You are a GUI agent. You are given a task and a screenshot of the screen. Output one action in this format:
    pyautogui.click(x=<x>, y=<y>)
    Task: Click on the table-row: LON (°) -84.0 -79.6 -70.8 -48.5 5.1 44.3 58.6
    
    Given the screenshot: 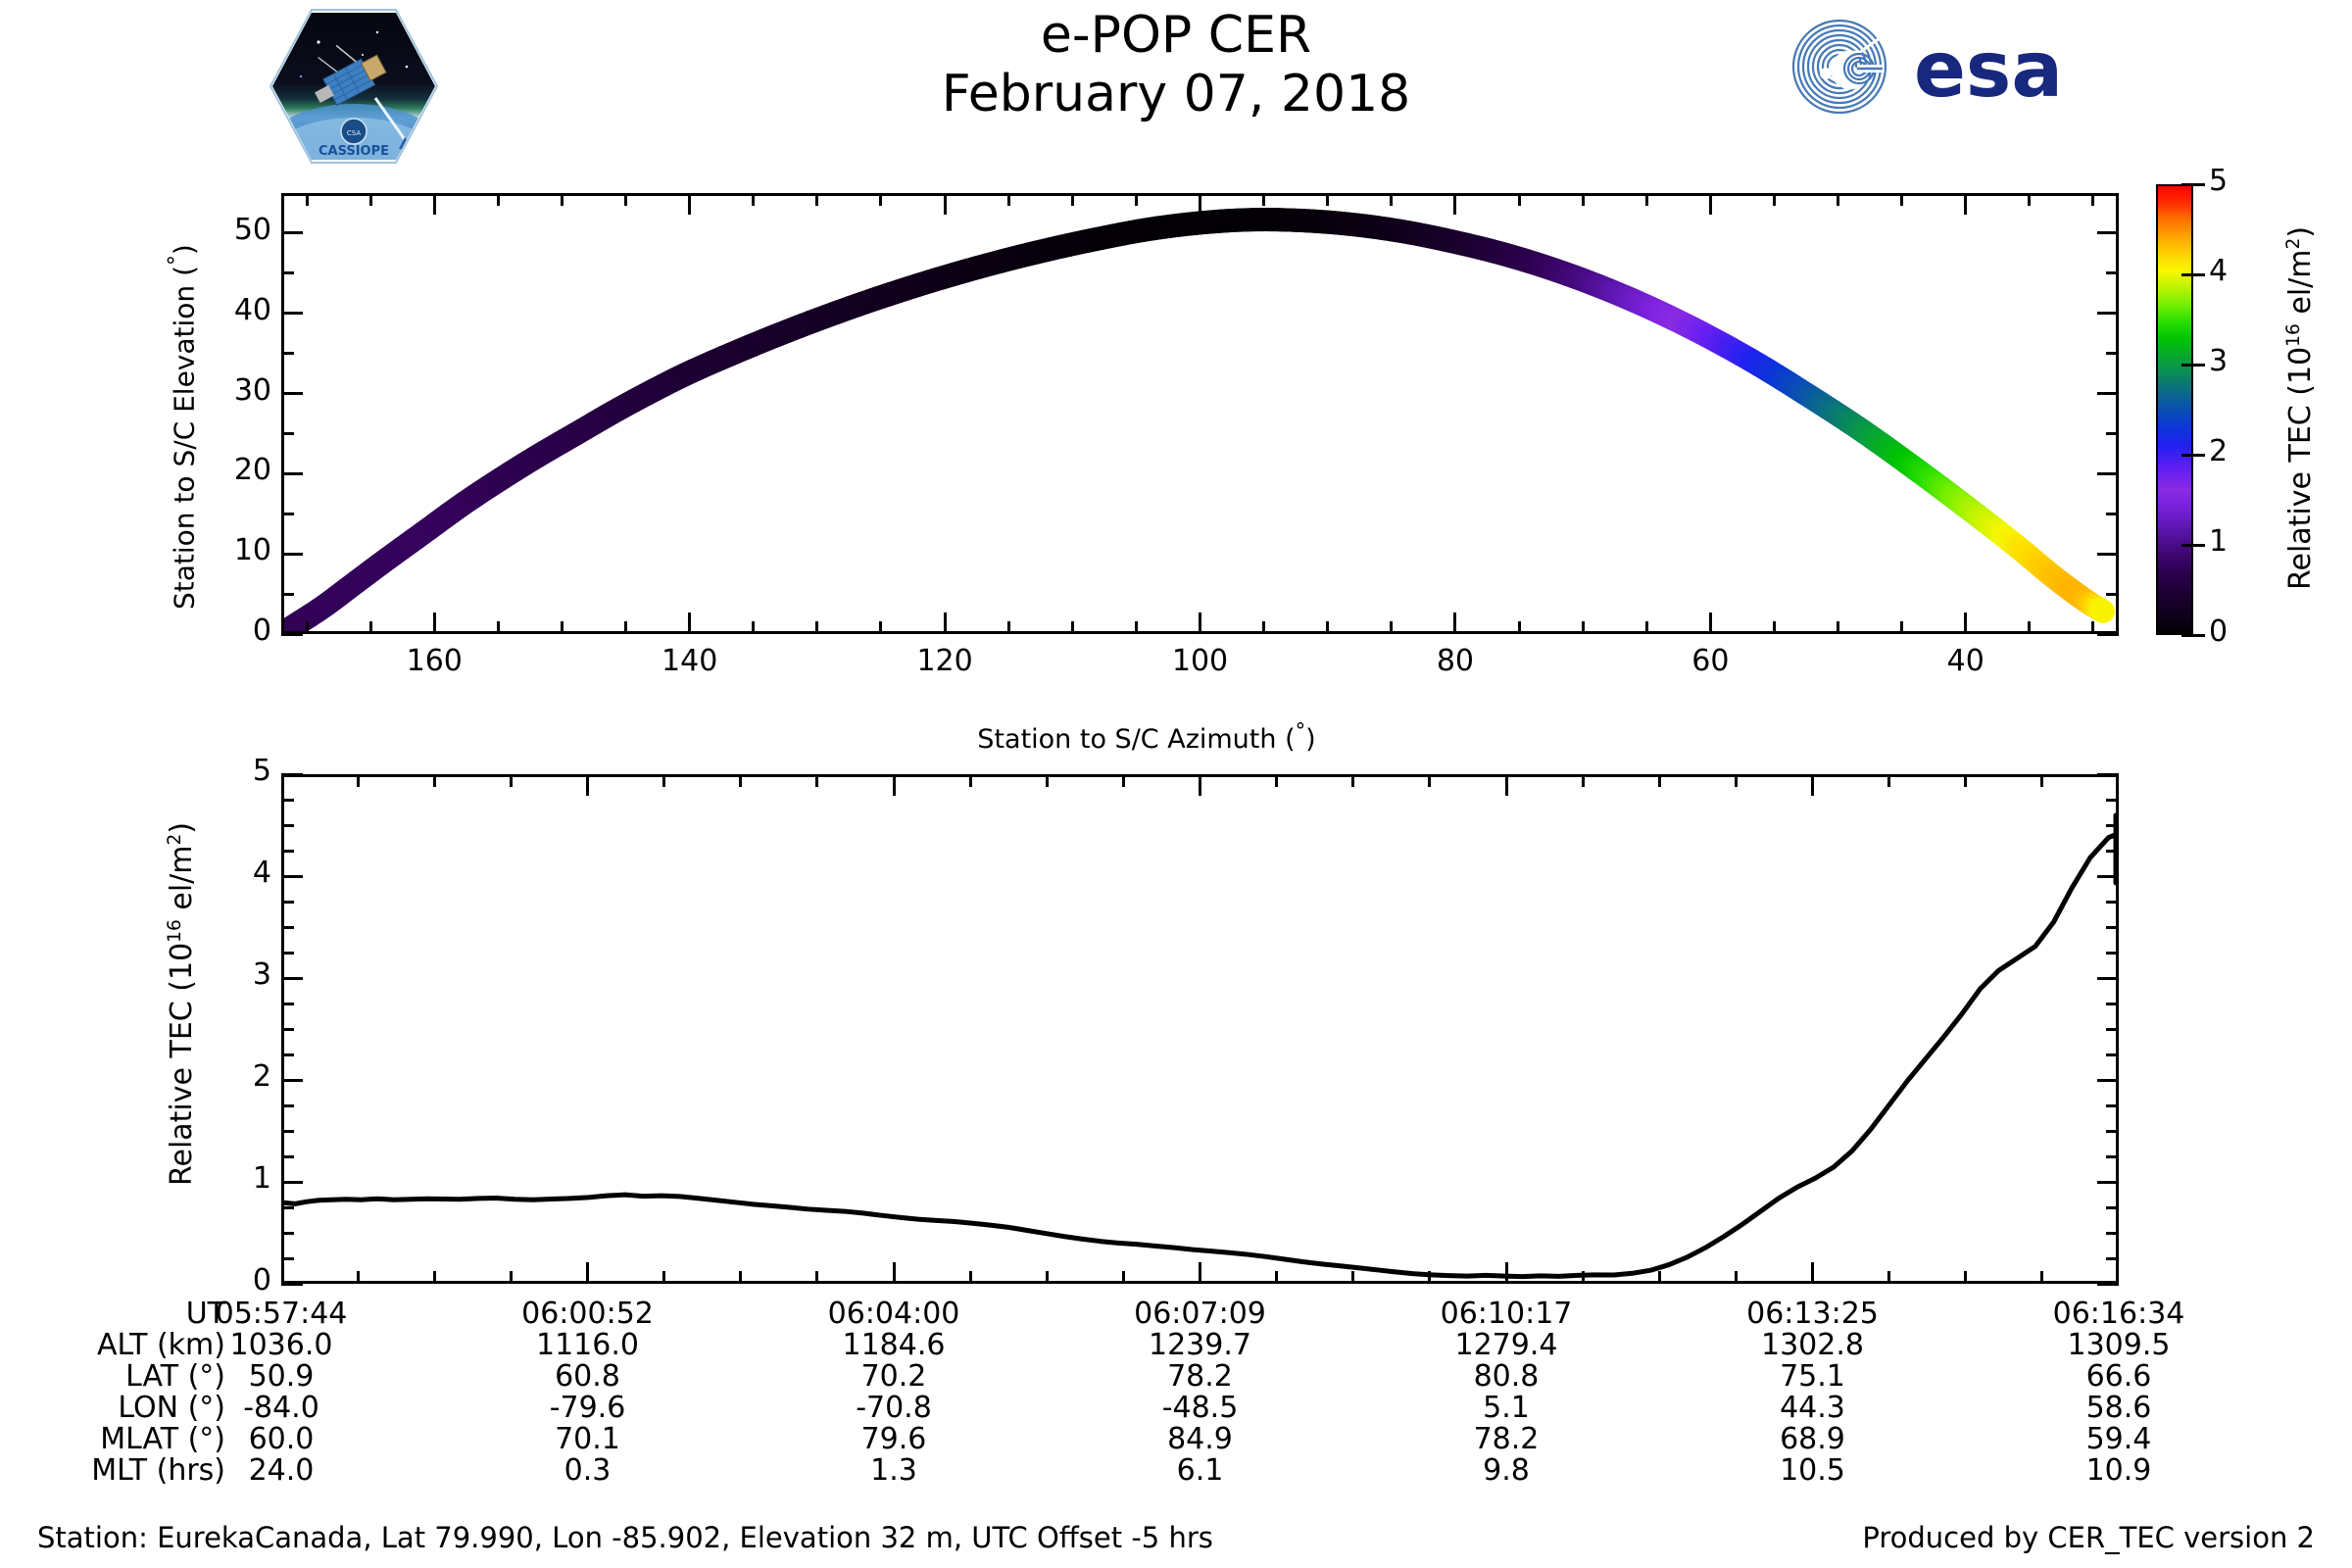 What is the action you would take?
    pyautogui.click(x=1176, y=1408)
    